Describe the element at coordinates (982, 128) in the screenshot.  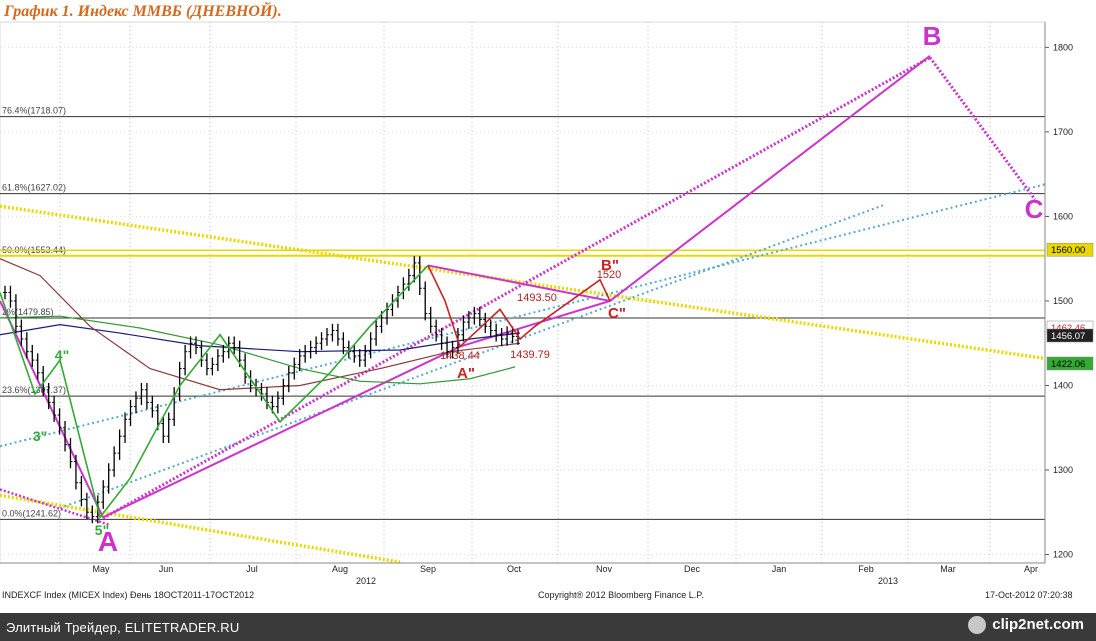
I see `magenta-wave-b-c` at that location.